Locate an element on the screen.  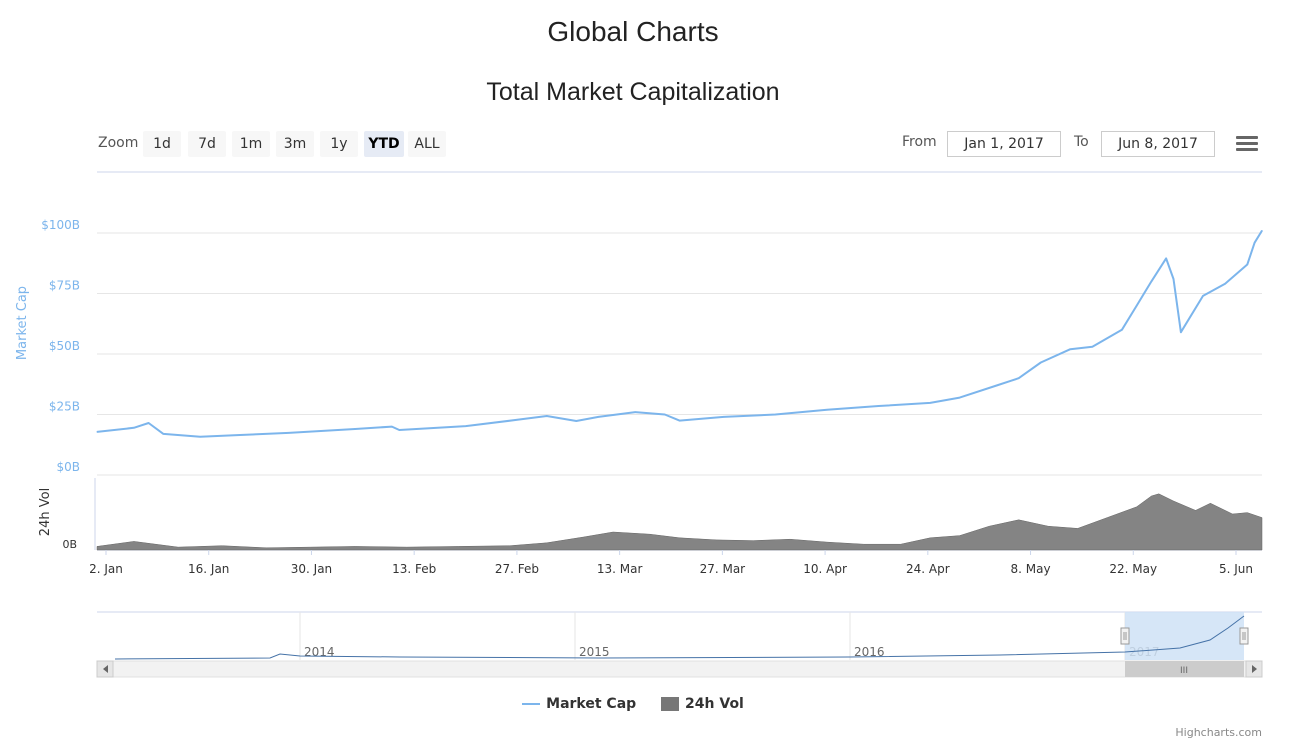
scrollbar-thumb is located at coordinates (1184, 669).